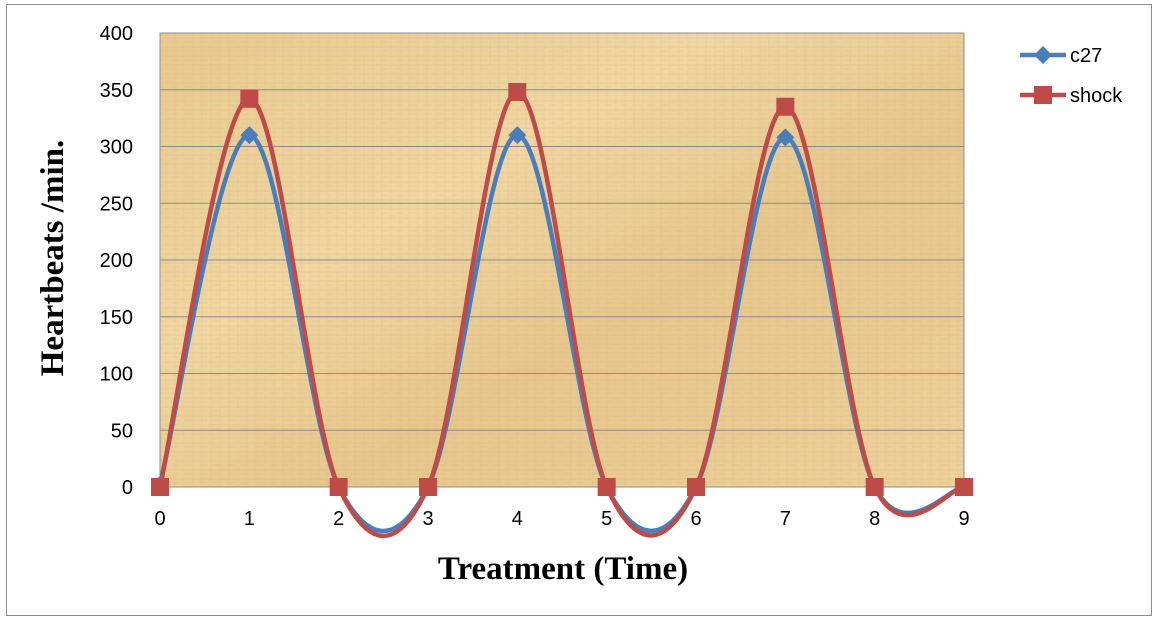  I want to click on legend-marker-shock, so click(1043, 95).